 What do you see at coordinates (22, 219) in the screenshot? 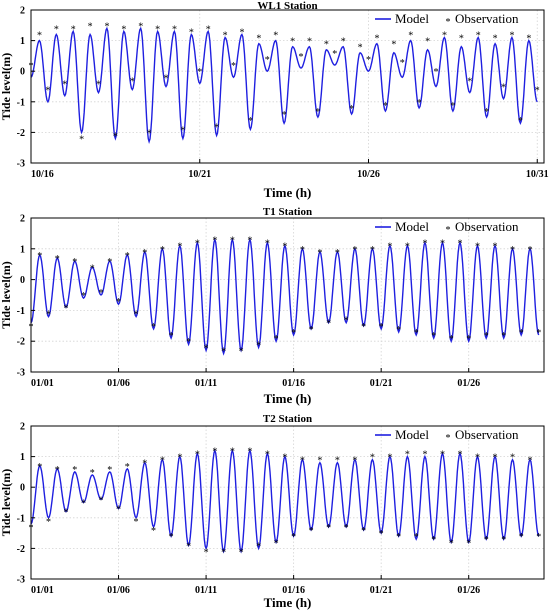
I see `y-tick-label: 2` at bounding box center [22, 219].